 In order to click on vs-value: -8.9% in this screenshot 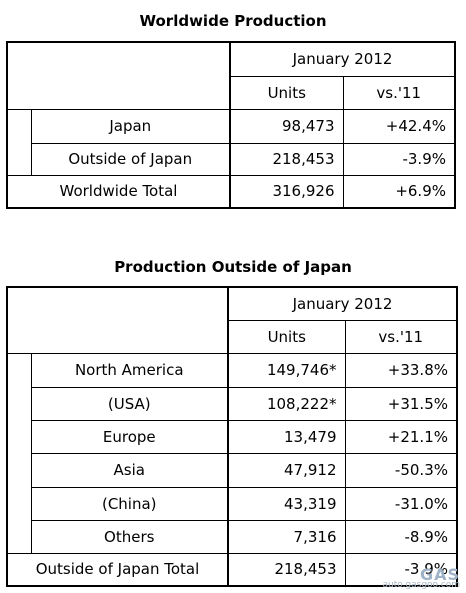, I will do `click(401, 536)`.